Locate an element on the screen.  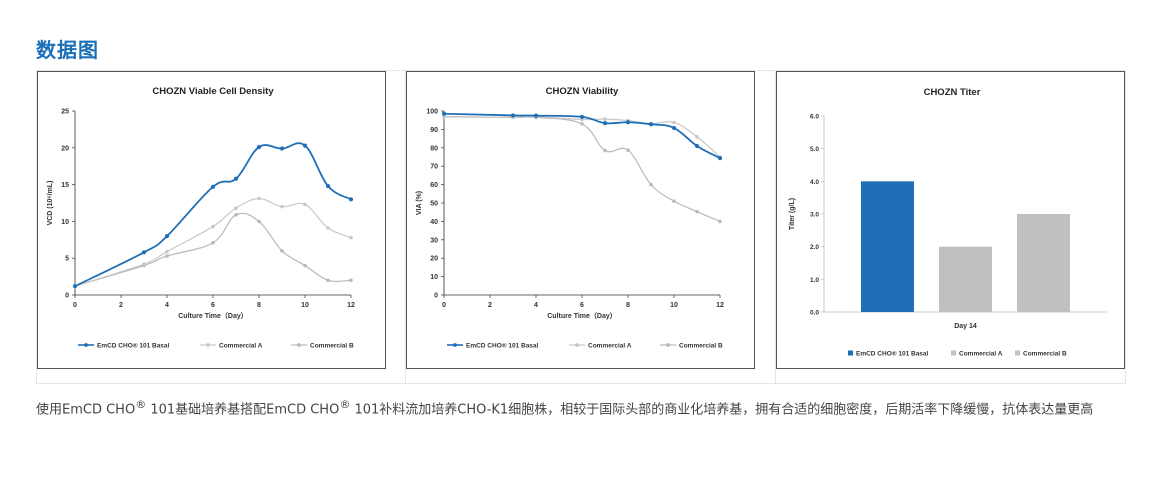
titer-legend-label-commercial-a: Commercial A is located at coordinates (981, 354).